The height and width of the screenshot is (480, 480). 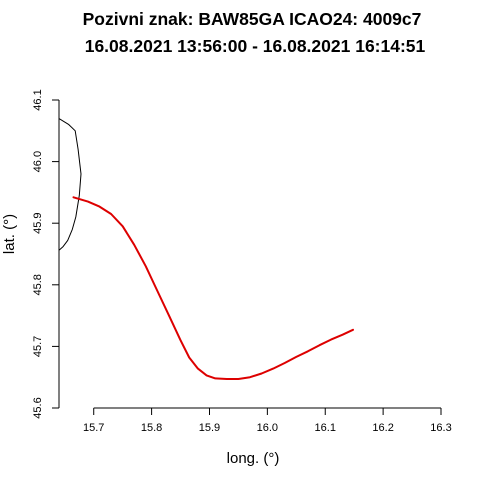 I want to click on y-tick-label: 45.7, so click(x=38, y=346).